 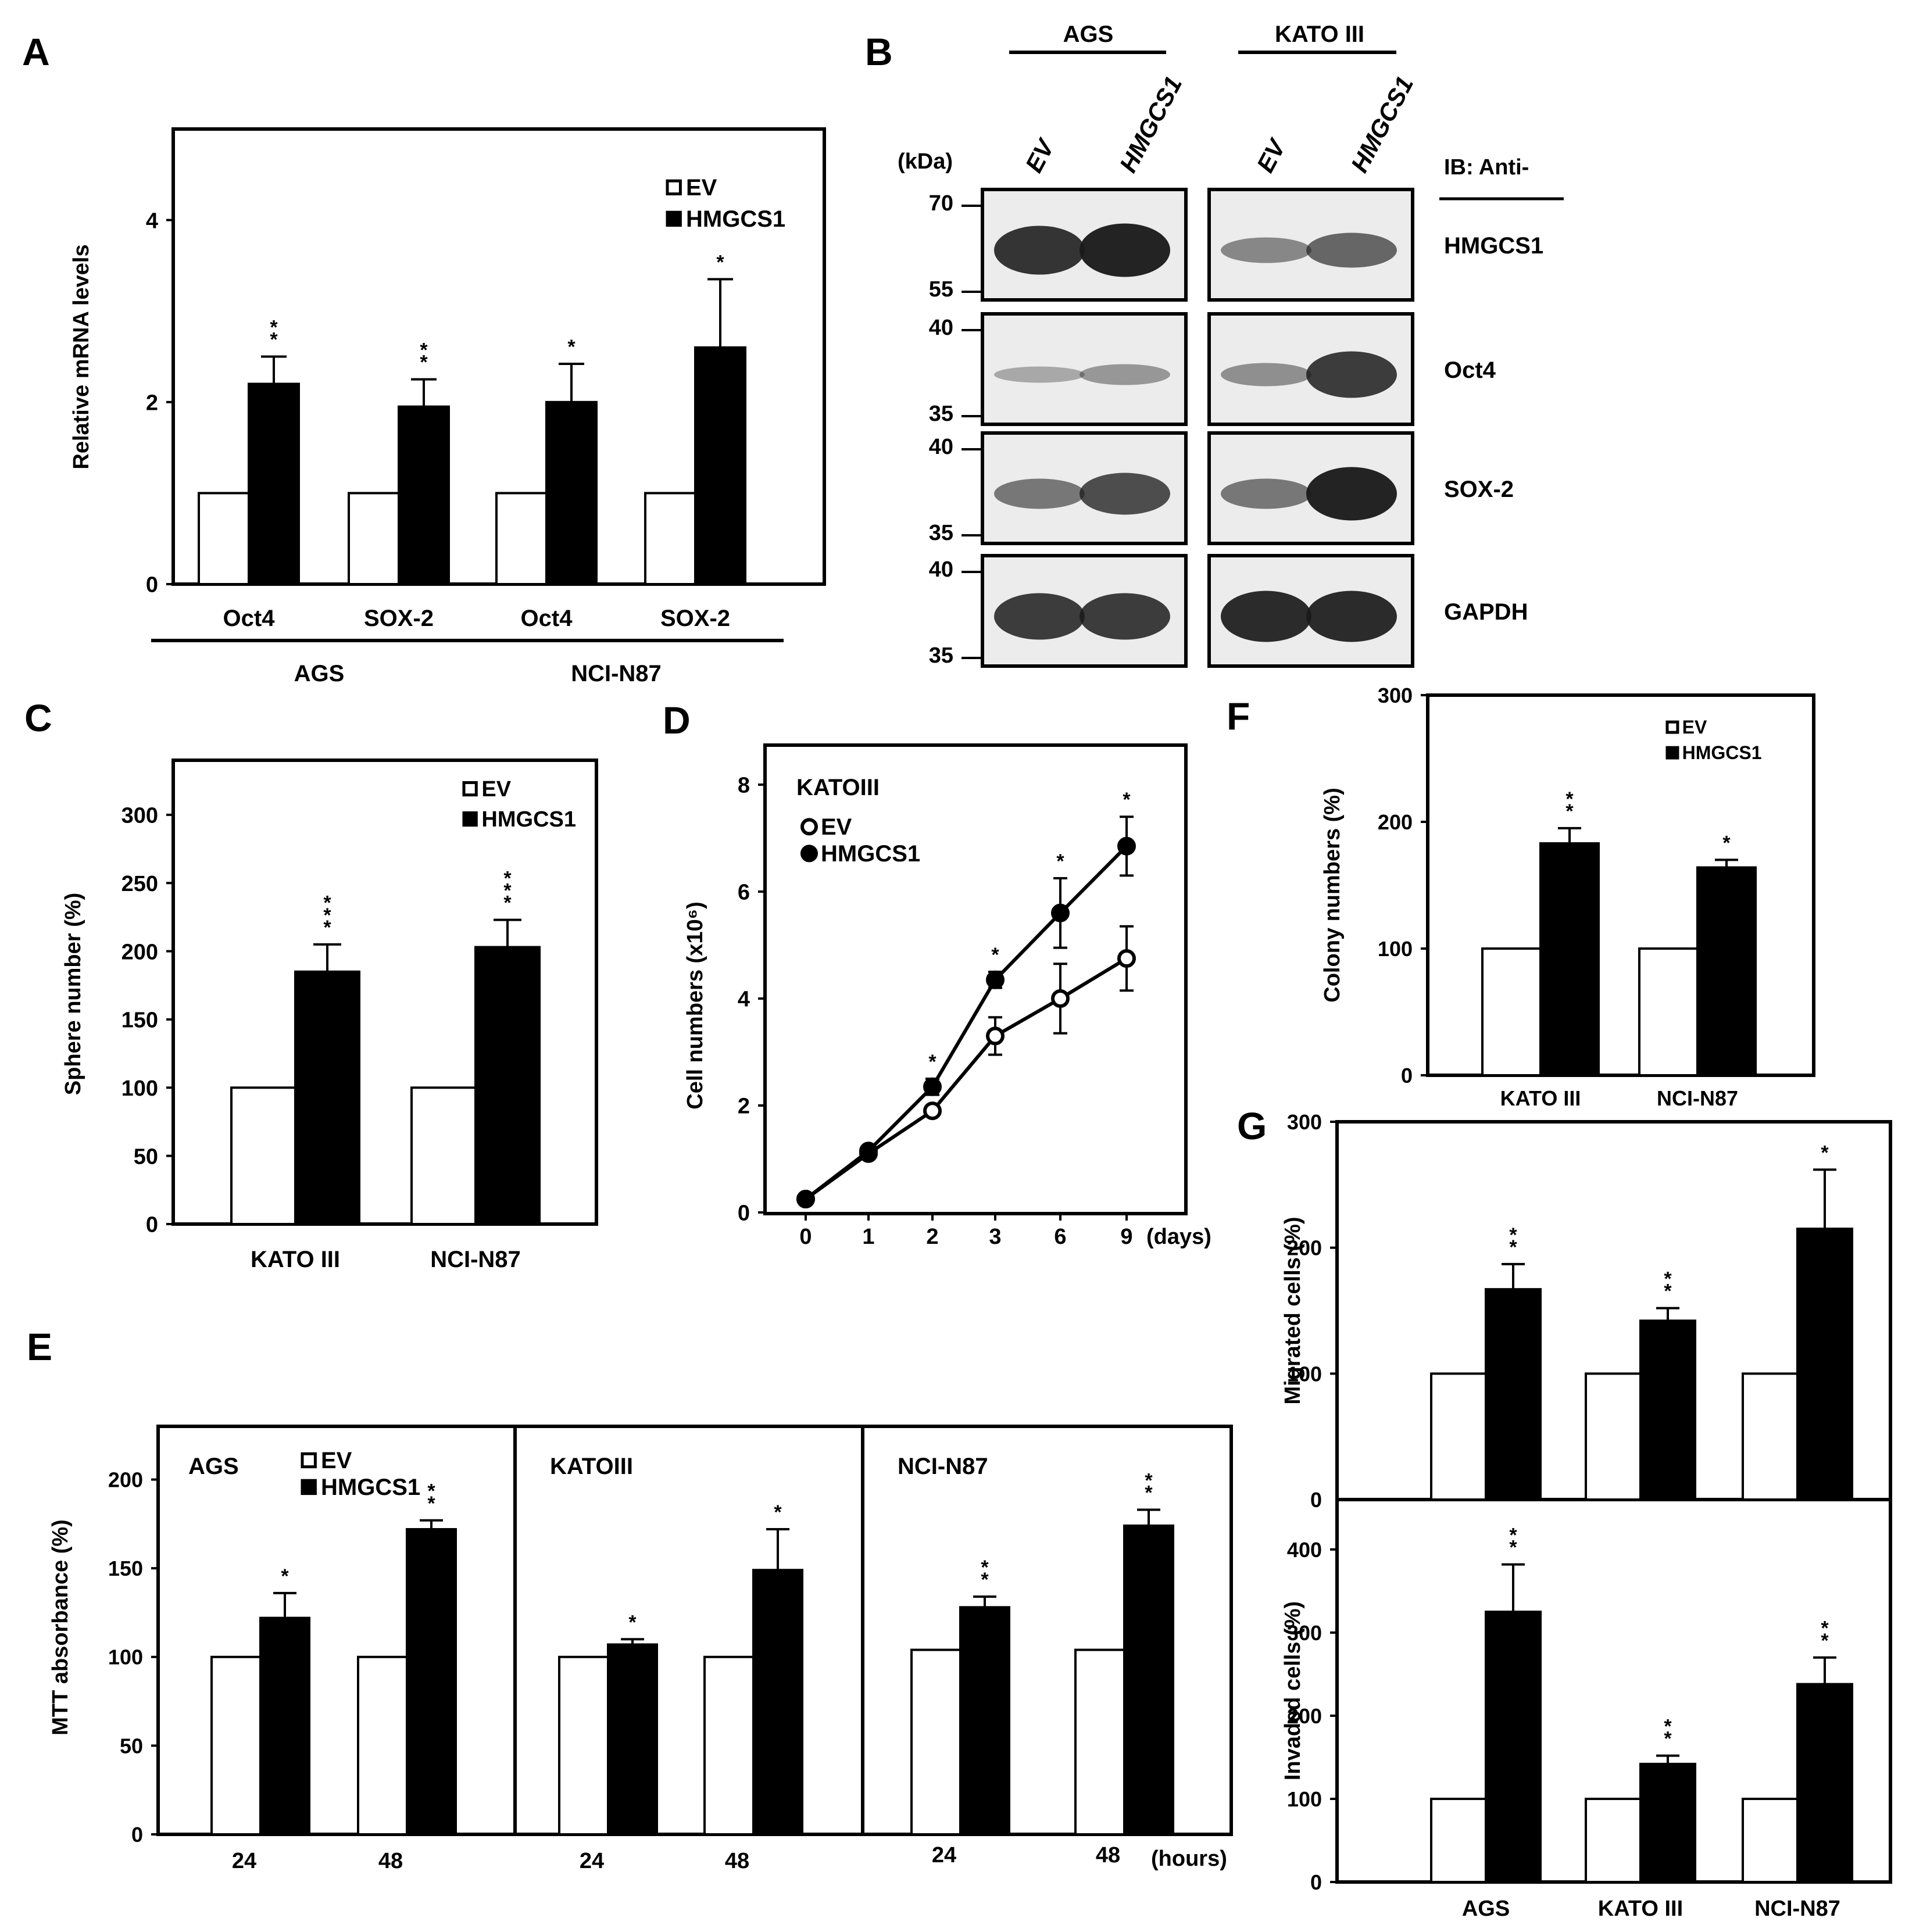 What do you see at coordinates (809, 827) in the screenshot?
I see `panel-d-legend-ev-marker` at bounding box center [809, 827].